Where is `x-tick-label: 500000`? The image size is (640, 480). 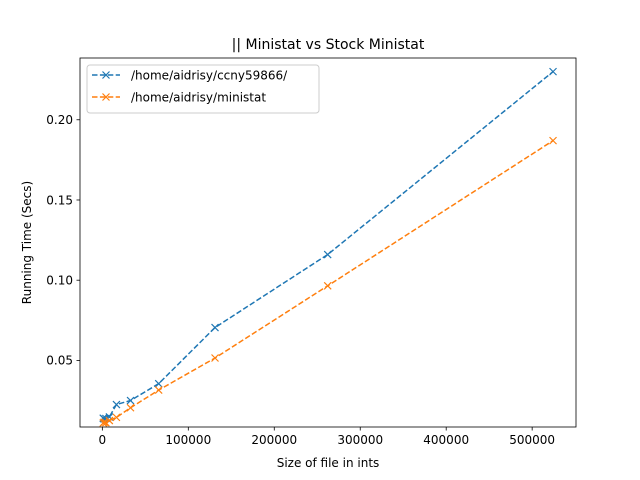 x-tick-label: 500000 is located at coordinates (532, 440).